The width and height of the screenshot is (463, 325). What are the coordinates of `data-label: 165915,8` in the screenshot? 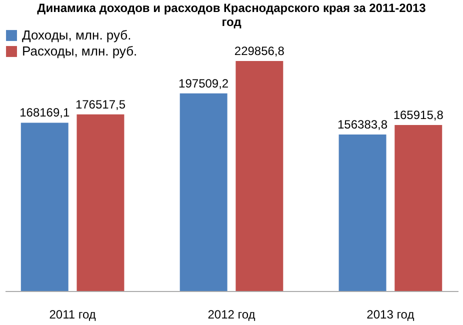 It's located at (418, 115).